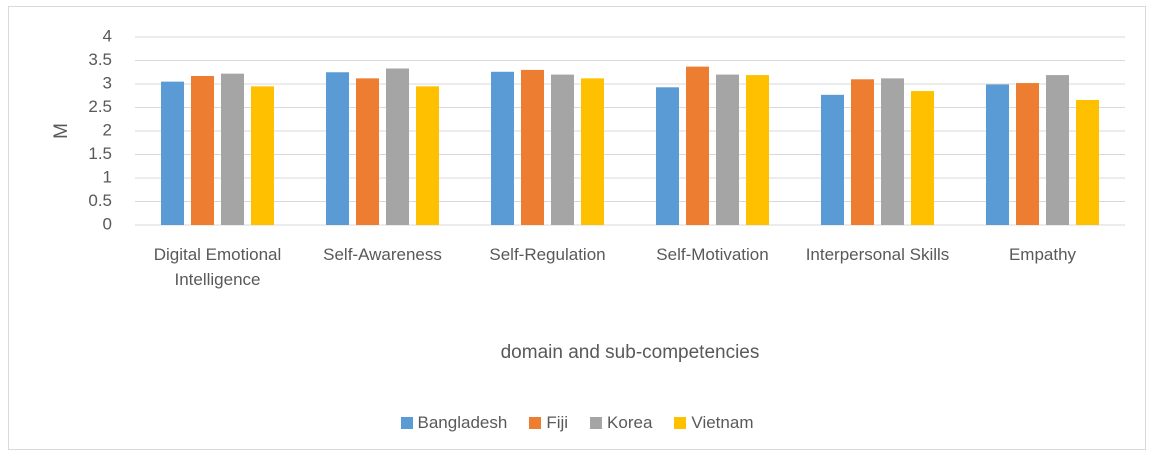 The height and width of the screenshot is (458, 1154). I want to click on y-tick-label: 4, so click(107, 35).